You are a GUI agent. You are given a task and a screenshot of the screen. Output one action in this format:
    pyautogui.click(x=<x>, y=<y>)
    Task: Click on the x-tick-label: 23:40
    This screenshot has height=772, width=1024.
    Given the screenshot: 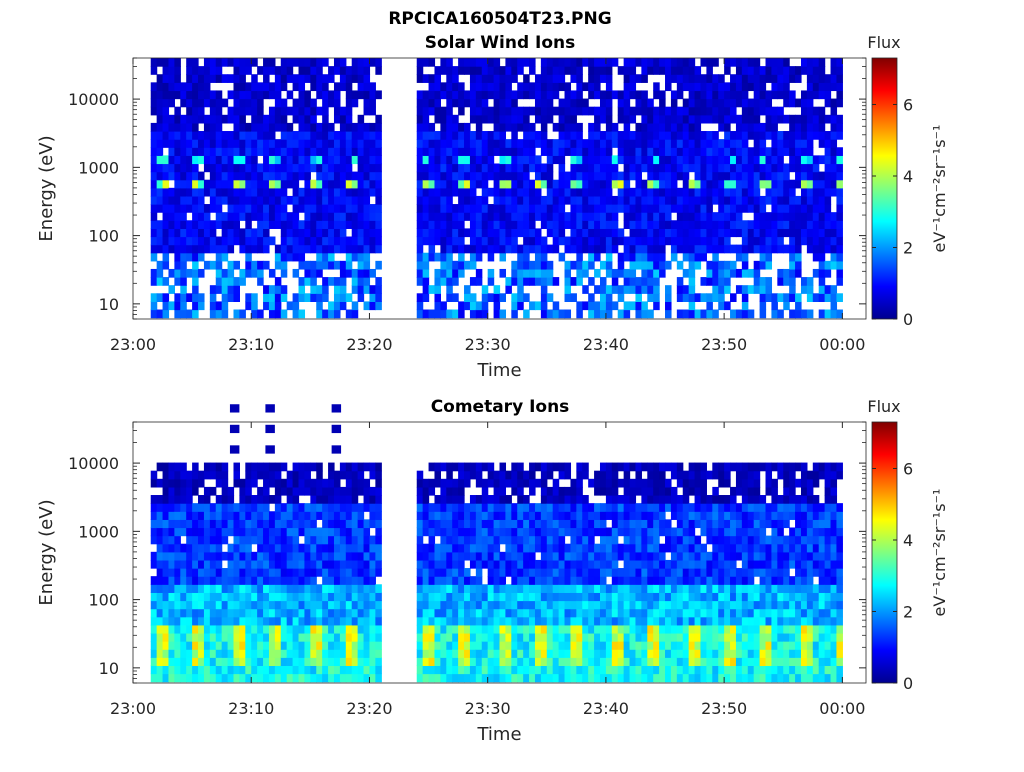 What is the action you would take?
    pyautogui.click(x=606, y=344)
    